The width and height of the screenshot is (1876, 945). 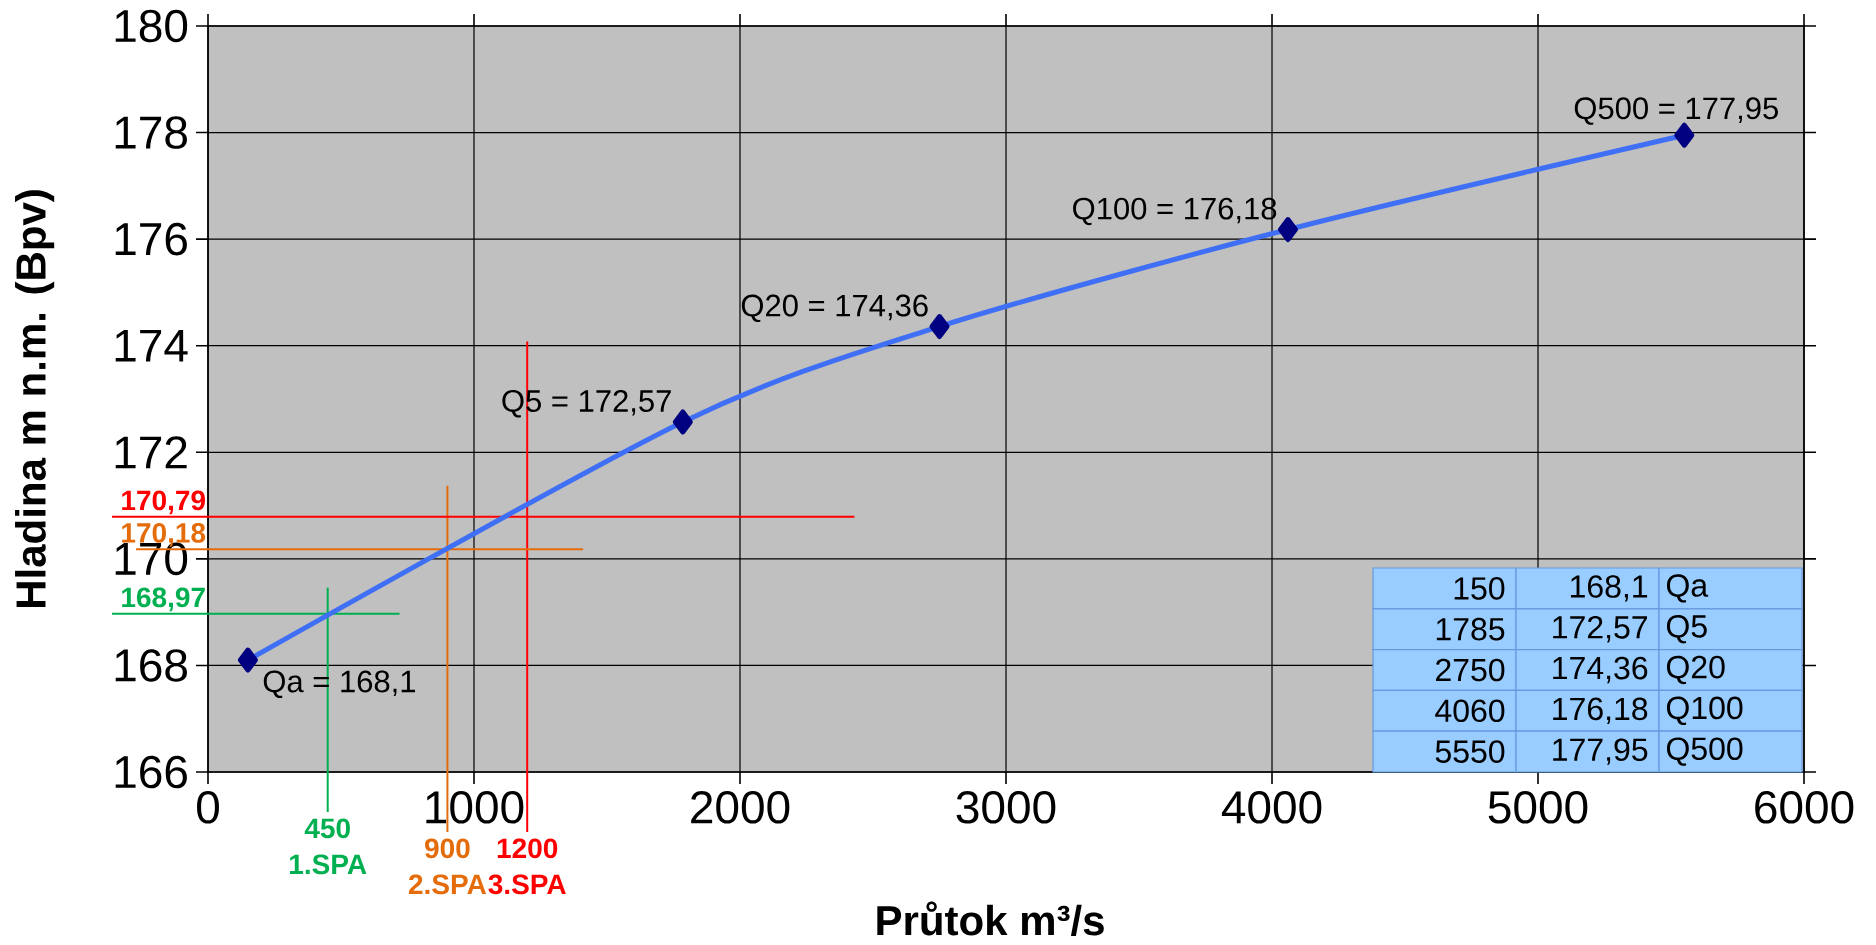 I want to click on y-tick-label: 172, so click(x=151, y=452).